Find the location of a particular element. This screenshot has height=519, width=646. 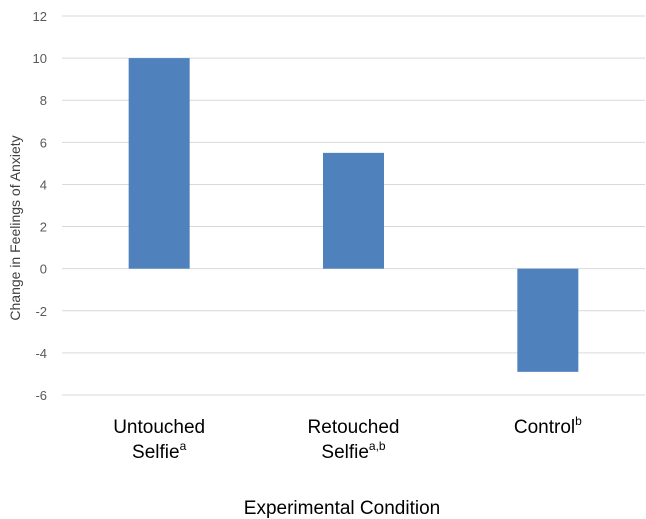

y-tick-labels: 12 10 8 6 4 2 0 -2 -4 -6 is located at coordinates (40, 206).